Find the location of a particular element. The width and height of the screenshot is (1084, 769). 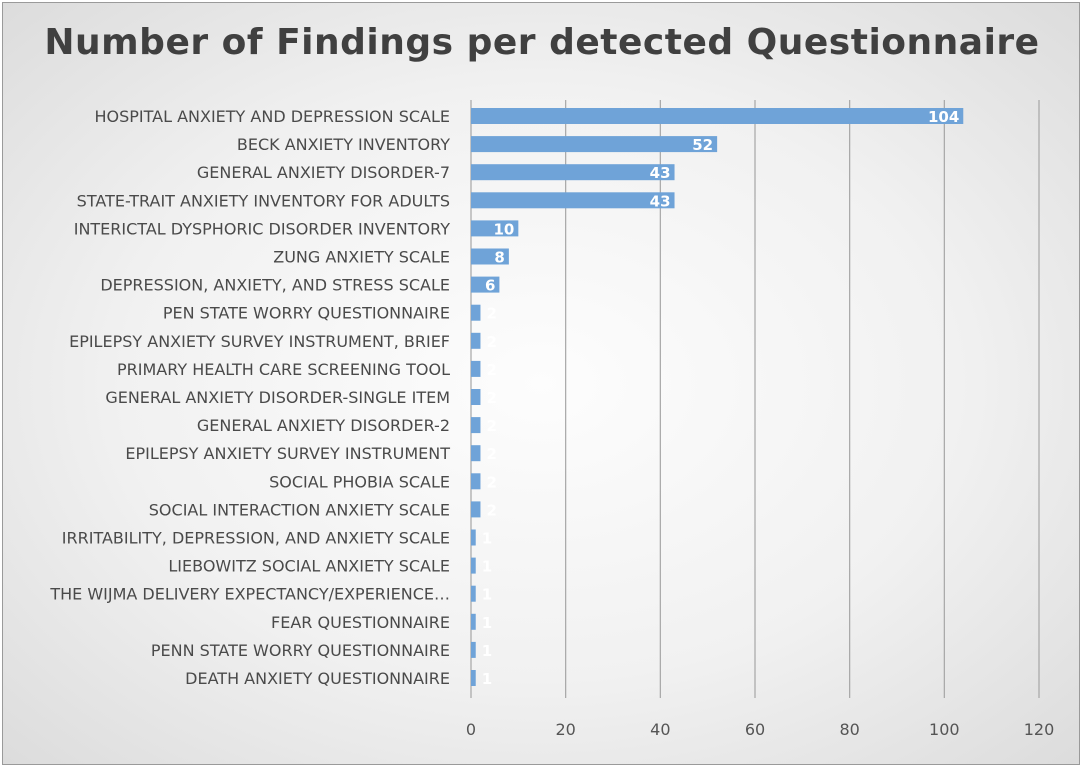

category-label: PEN STATE WORRY QUESTIONNAIRE is located at coordinates (306, 313).